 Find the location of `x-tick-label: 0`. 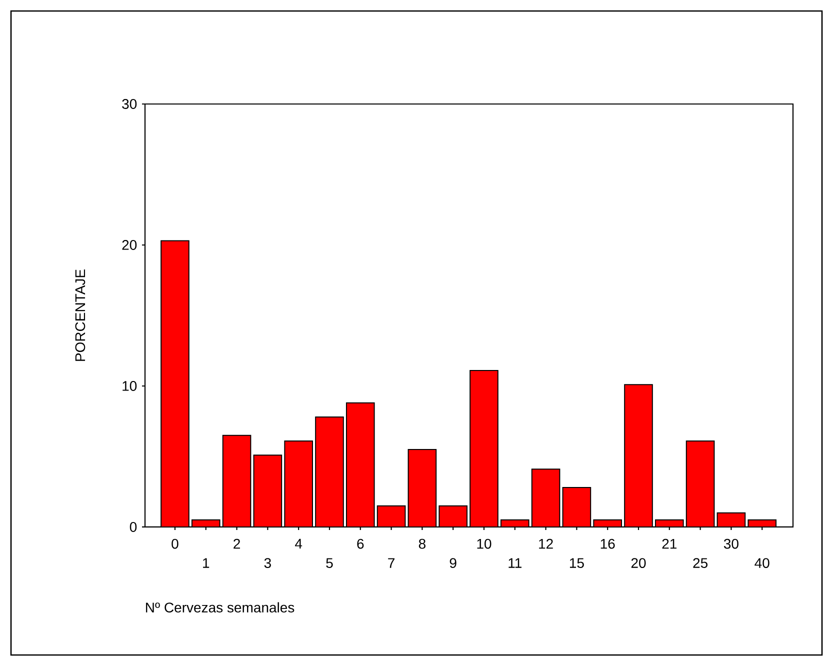

x-tick-label: 0 is located at coordinates (175, 543).